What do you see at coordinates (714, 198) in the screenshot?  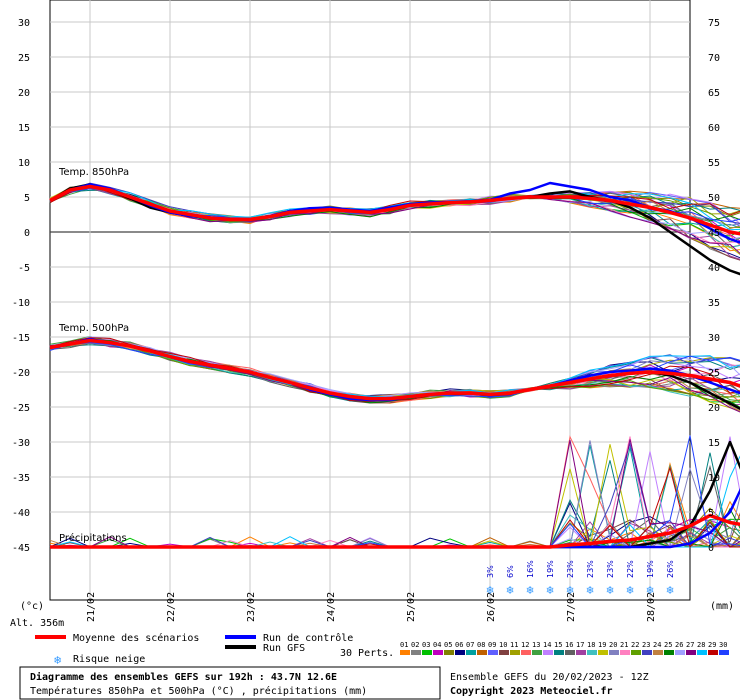 I see `y-right-tick-label: 50` at bounding box center [714, 198].